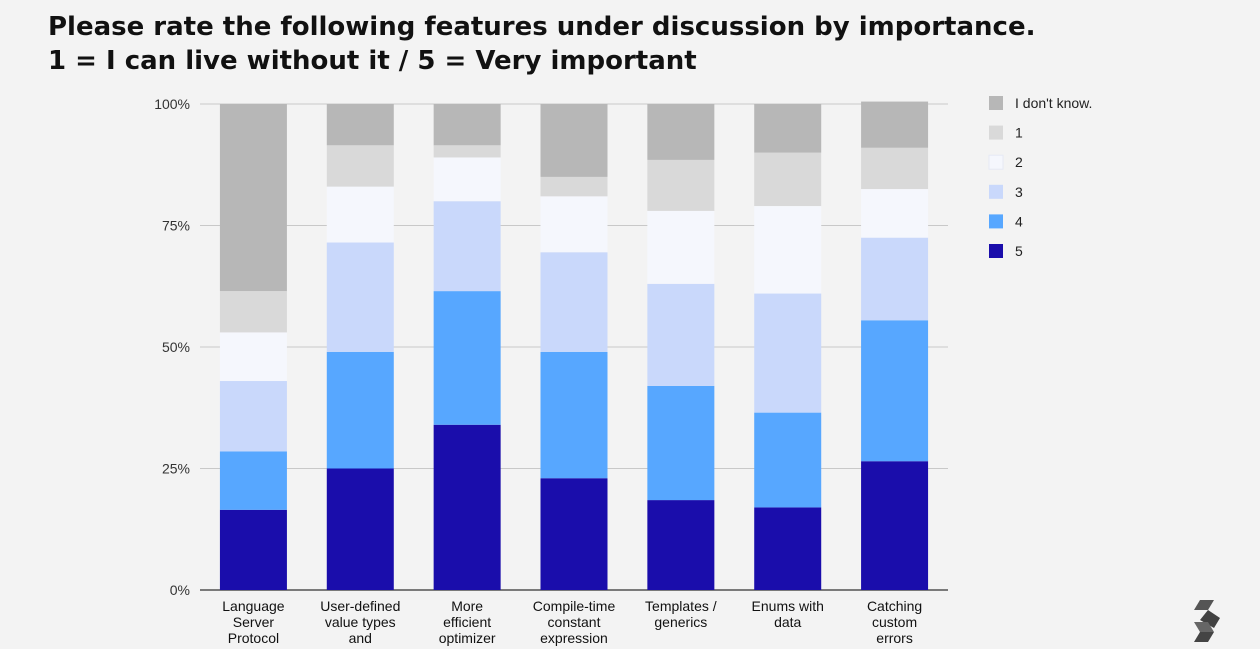 Image resolution: width=1260 pixels, height=649 pixels. What do you see at coordinates (1040, 177) in the screenshot?
I see `legend: I don't know. 1 2 3 4 5` at bounding box center [1040, 177].